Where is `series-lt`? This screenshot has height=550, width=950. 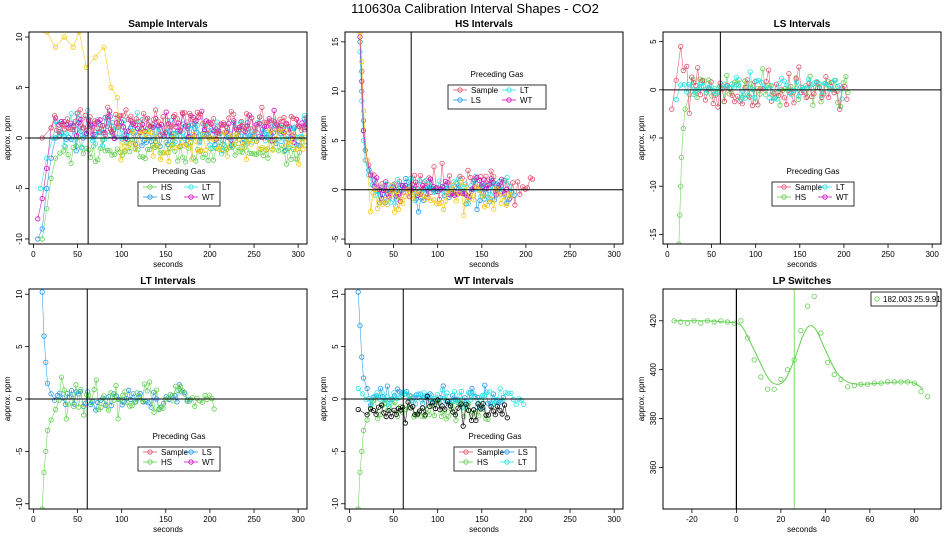
series-lt is located at coordinates (759, 86).